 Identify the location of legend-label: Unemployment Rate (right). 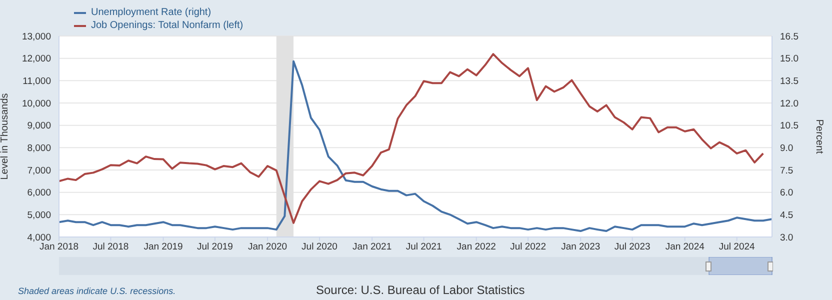
(151, 12).